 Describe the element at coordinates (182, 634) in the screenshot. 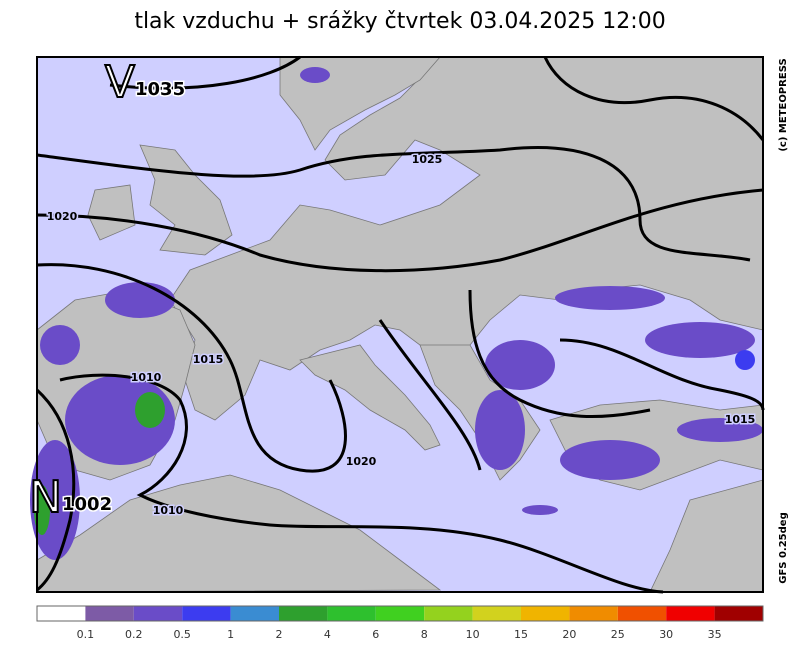

I see `legend-label: 0.5` at that location.